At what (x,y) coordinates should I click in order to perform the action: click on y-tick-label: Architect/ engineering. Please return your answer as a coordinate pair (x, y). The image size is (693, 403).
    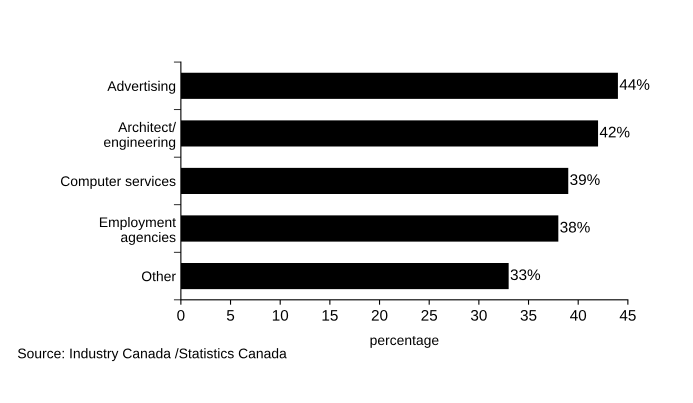
    Looking at the image, I should click on (140, 136).